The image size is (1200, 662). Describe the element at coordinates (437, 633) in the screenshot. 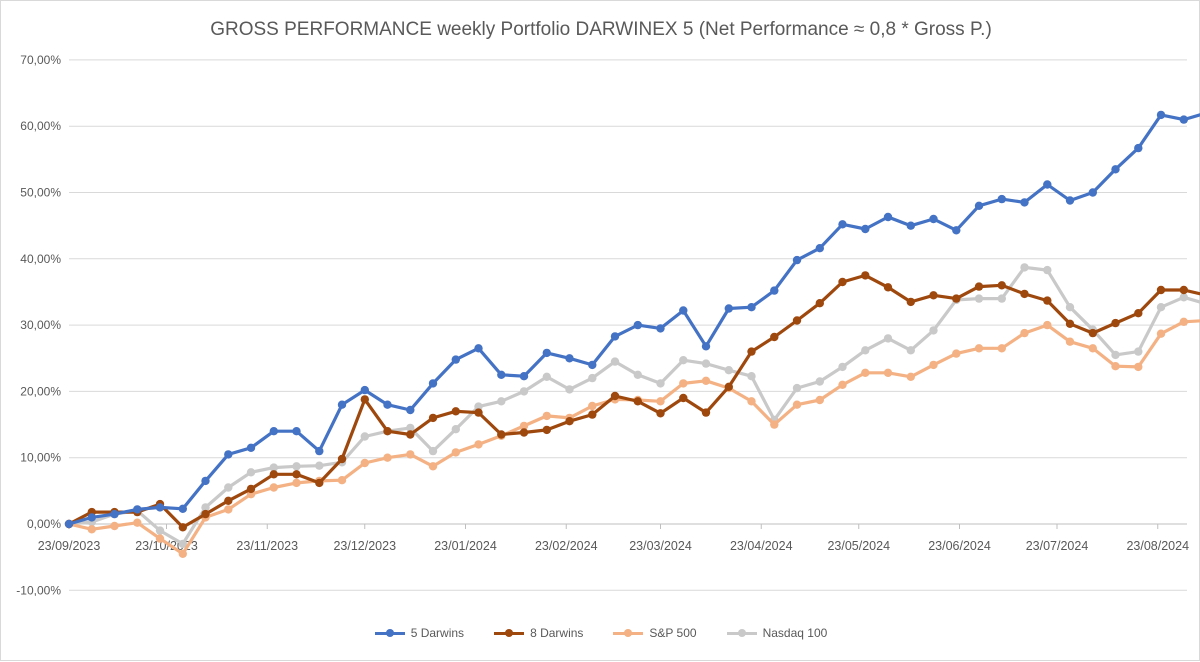

I see `legend-label: 5 Darwins` at that location.